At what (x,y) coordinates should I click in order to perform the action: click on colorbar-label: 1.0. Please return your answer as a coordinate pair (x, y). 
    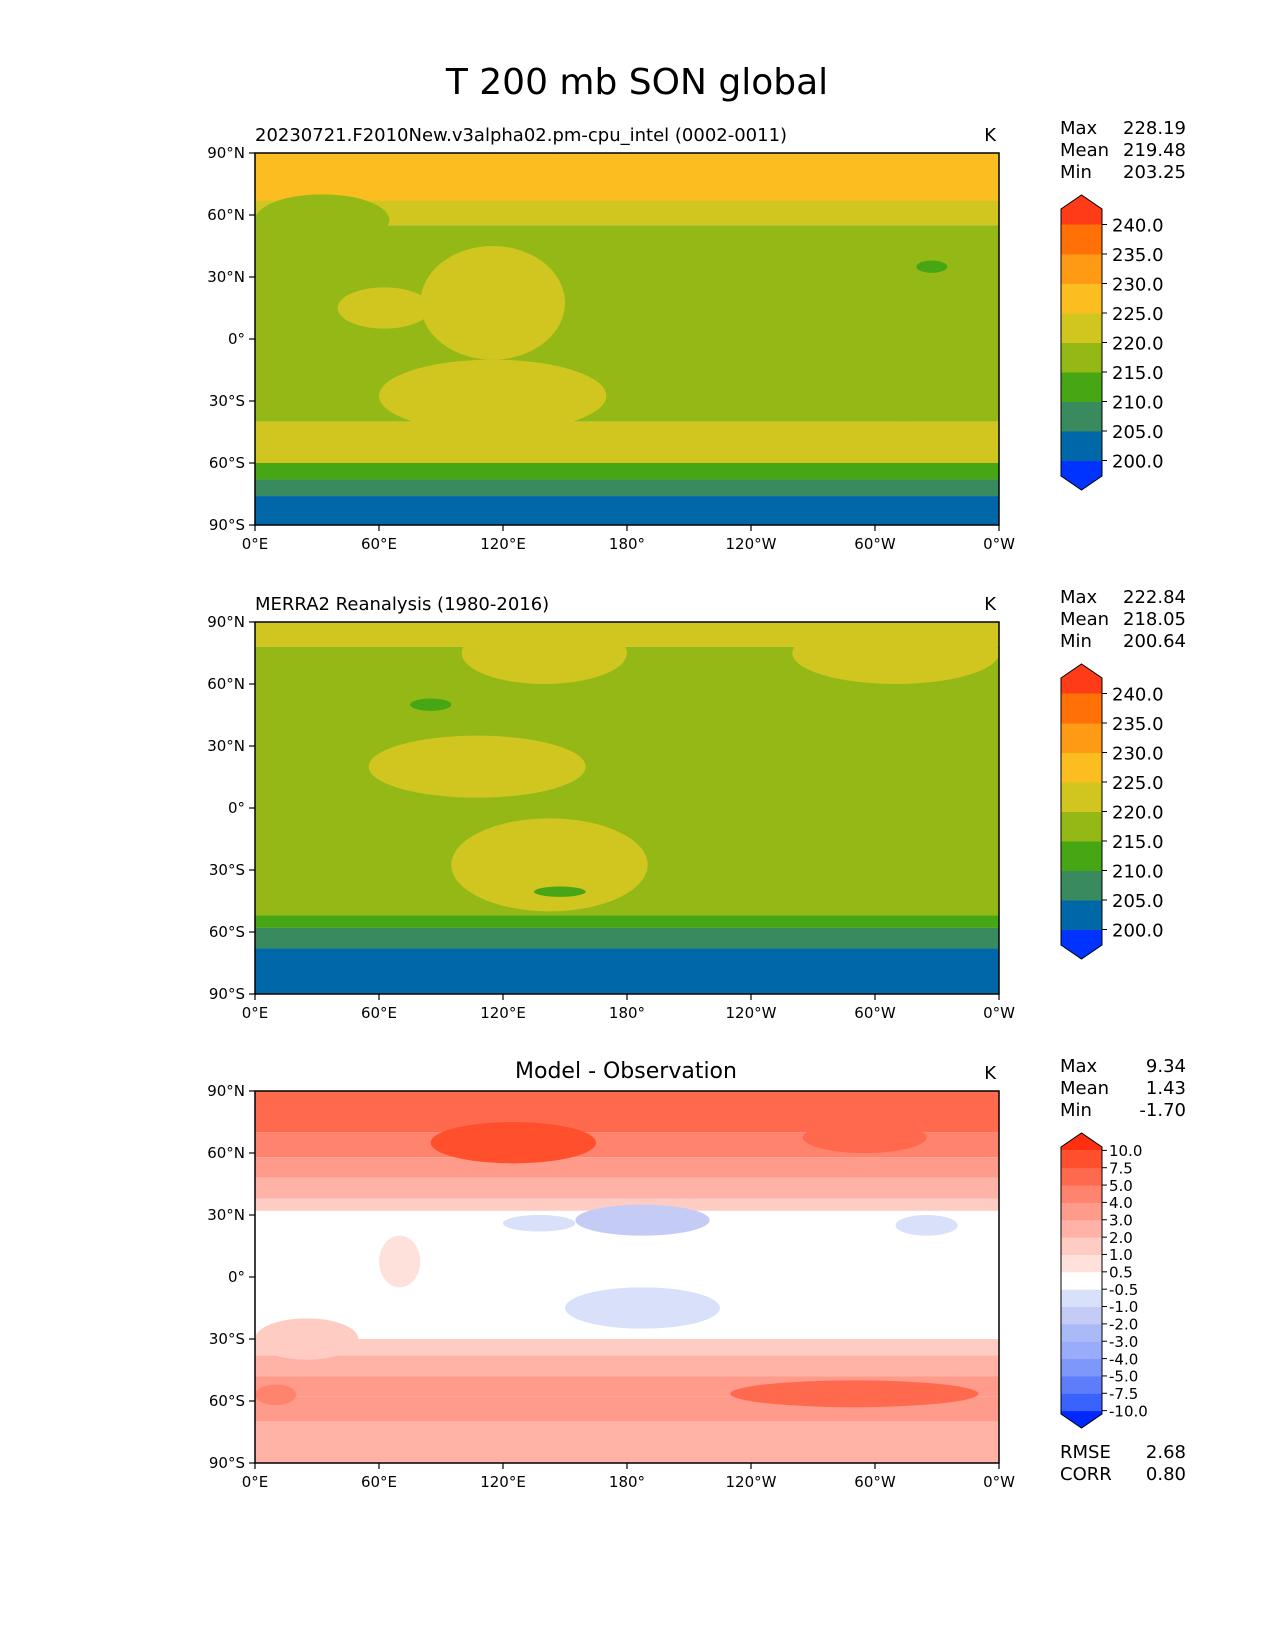
    Looking at the image, I should click on (1121, 1255).